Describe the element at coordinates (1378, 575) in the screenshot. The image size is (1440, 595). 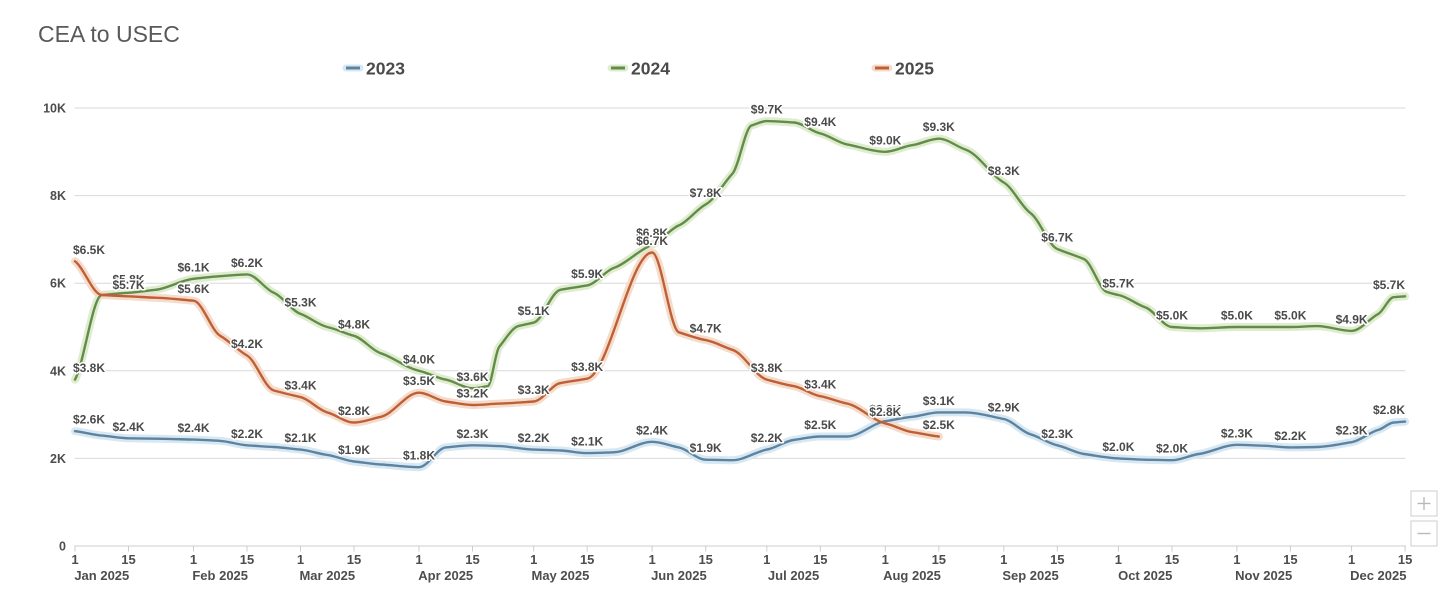
I see `svg-text: Dec 2025` at that location.